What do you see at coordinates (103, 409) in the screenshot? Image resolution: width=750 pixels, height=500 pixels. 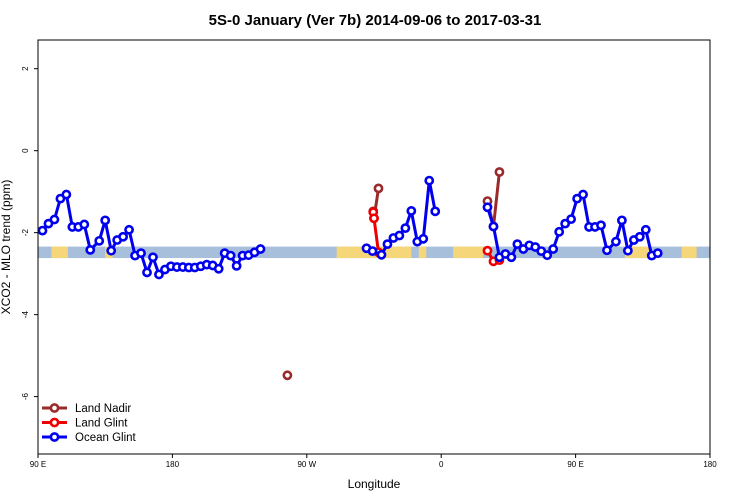 I see `legend-label: Land Nadir` at bounding box center [103, 409].